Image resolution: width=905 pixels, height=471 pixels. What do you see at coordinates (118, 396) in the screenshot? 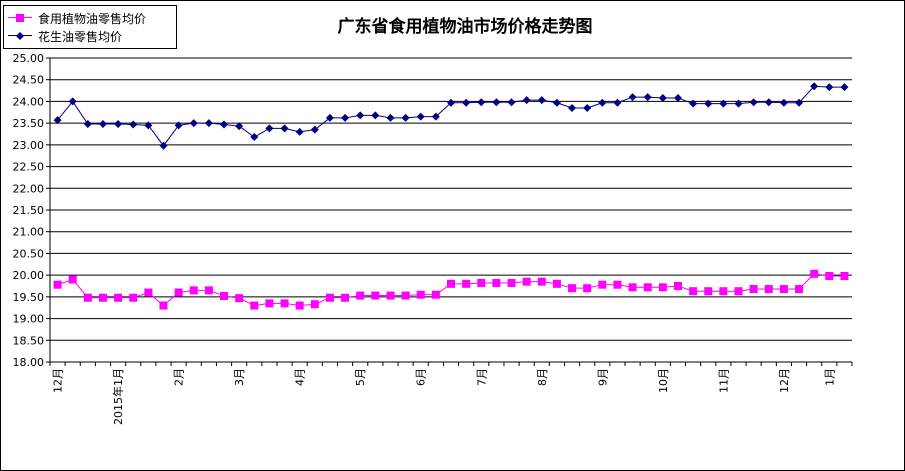
I see `x-tick-label: 2015年1月` at bounding box center [118, 396].